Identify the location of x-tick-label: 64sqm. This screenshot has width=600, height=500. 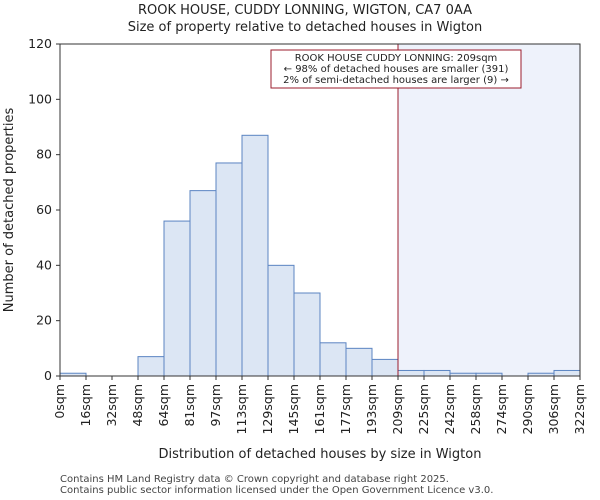
(163, 405).